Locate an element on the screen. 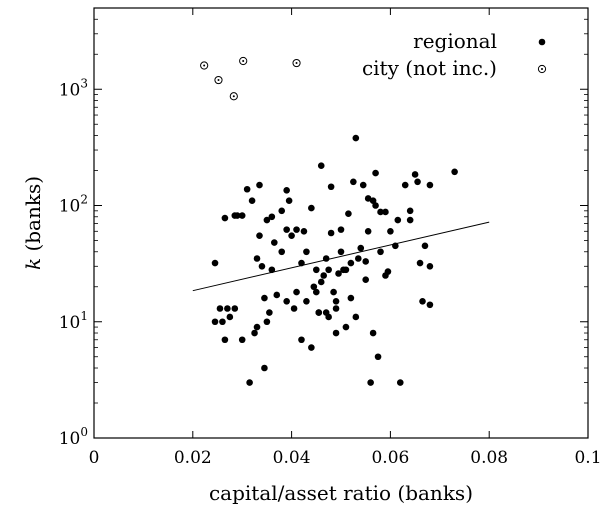  legend-label: city (not inc.) is located at coordinates (429, 68).